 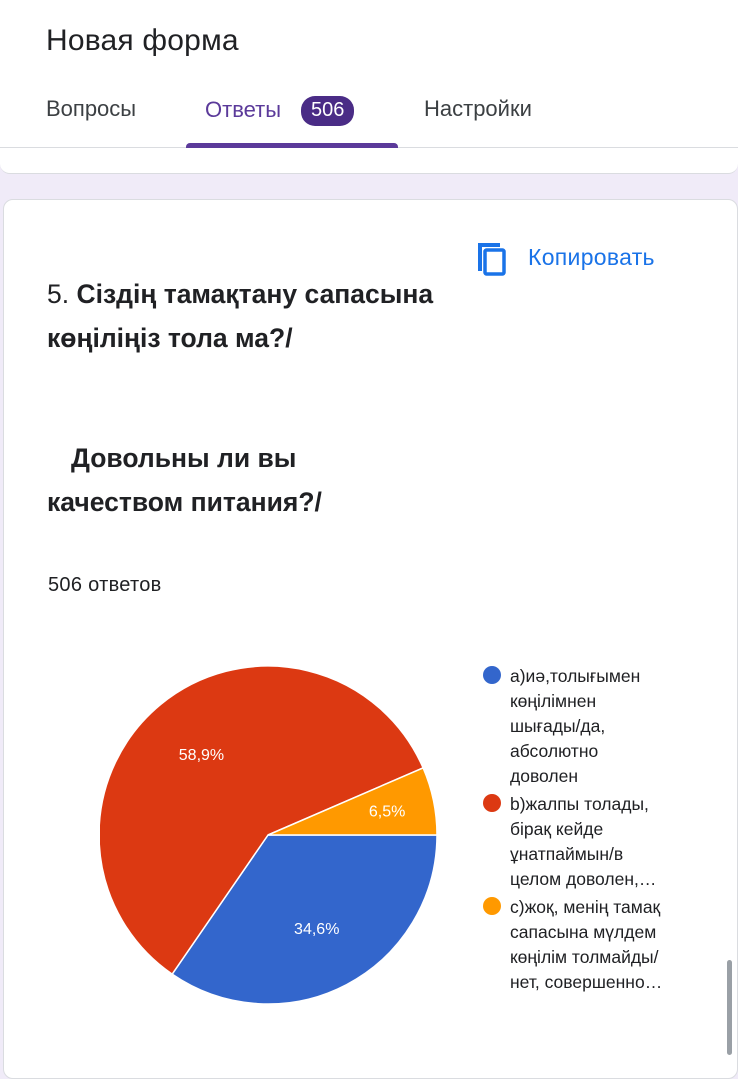 What do you see at coordinates (369, 161) in the screenshot?
I see `previous-card-bottom` at bounding box center [369, 161].